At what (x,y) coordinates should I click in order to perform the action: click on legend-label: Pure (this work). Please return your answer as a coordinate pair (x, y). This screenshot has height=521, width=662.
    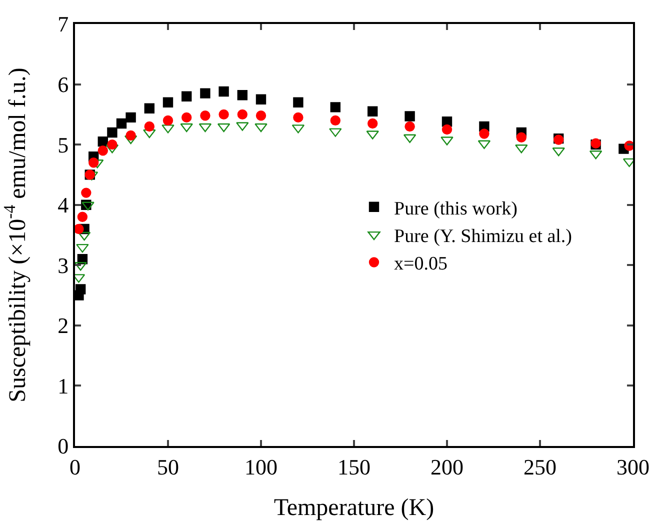
    Looking at the image, I should click on (456, 209).